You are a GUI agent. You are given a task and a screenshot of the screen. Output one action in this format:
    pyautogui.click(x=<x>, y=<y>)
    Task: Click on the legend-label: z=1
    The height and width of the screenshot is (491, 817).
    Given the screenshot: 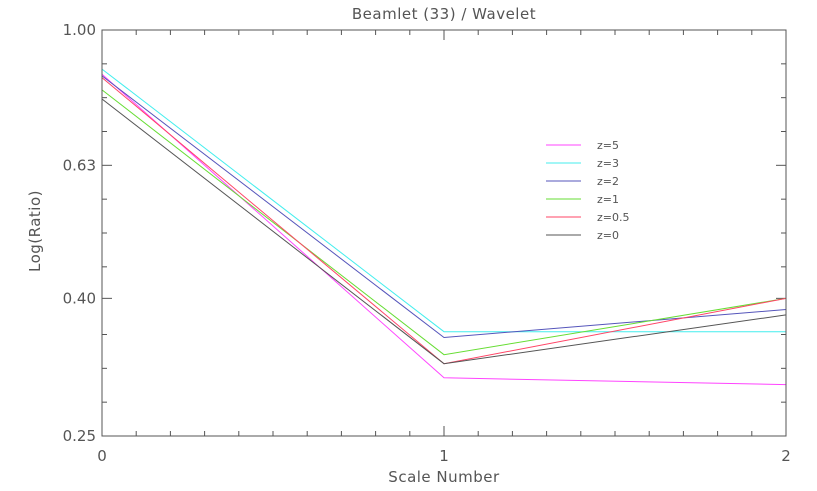 What is the action you would take?
    pyautogui.click(x=608, y=199)
    